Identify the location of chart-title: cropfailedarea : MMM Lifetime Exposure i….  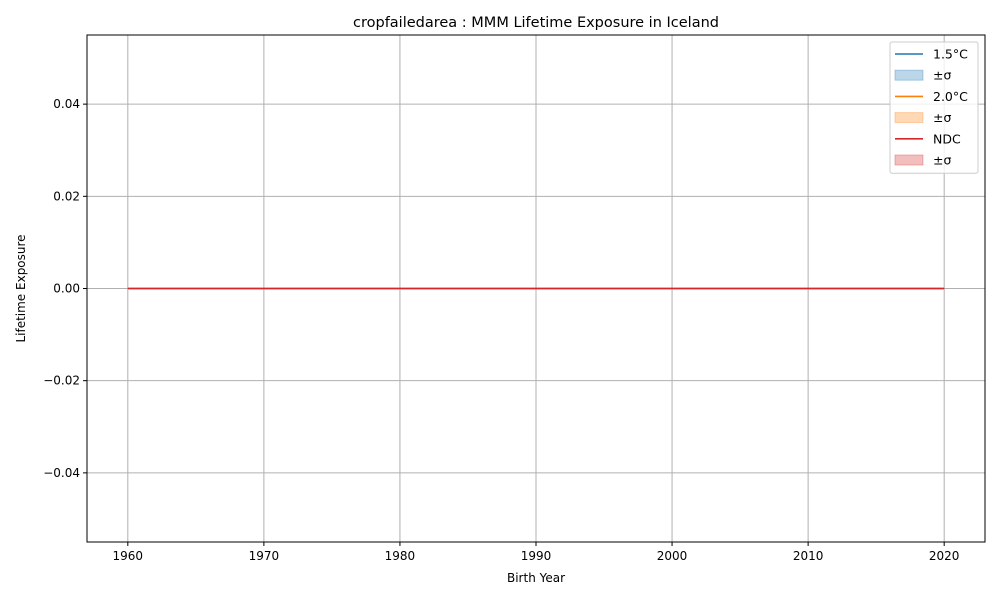
(536, 23).